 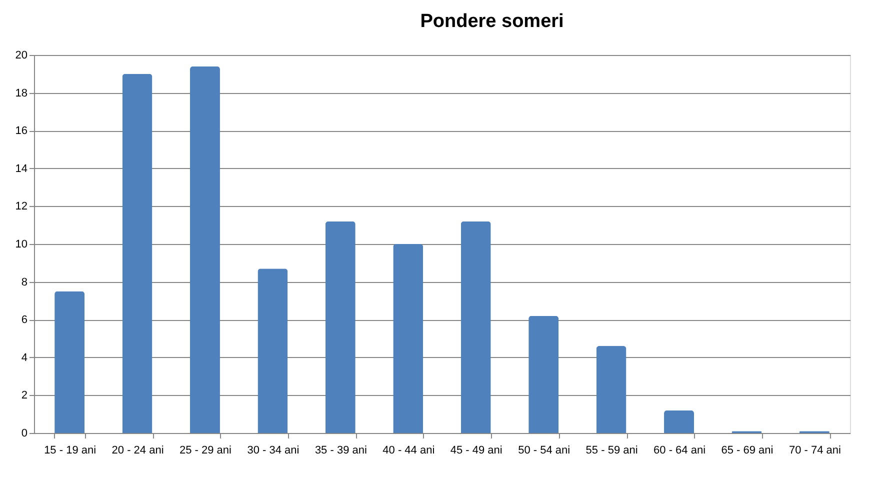 What do you see at coordinates (476, 450) in the screenshot?
I see `x-tick-label: 45 - 49 ani` at bounding box center [476, 450].